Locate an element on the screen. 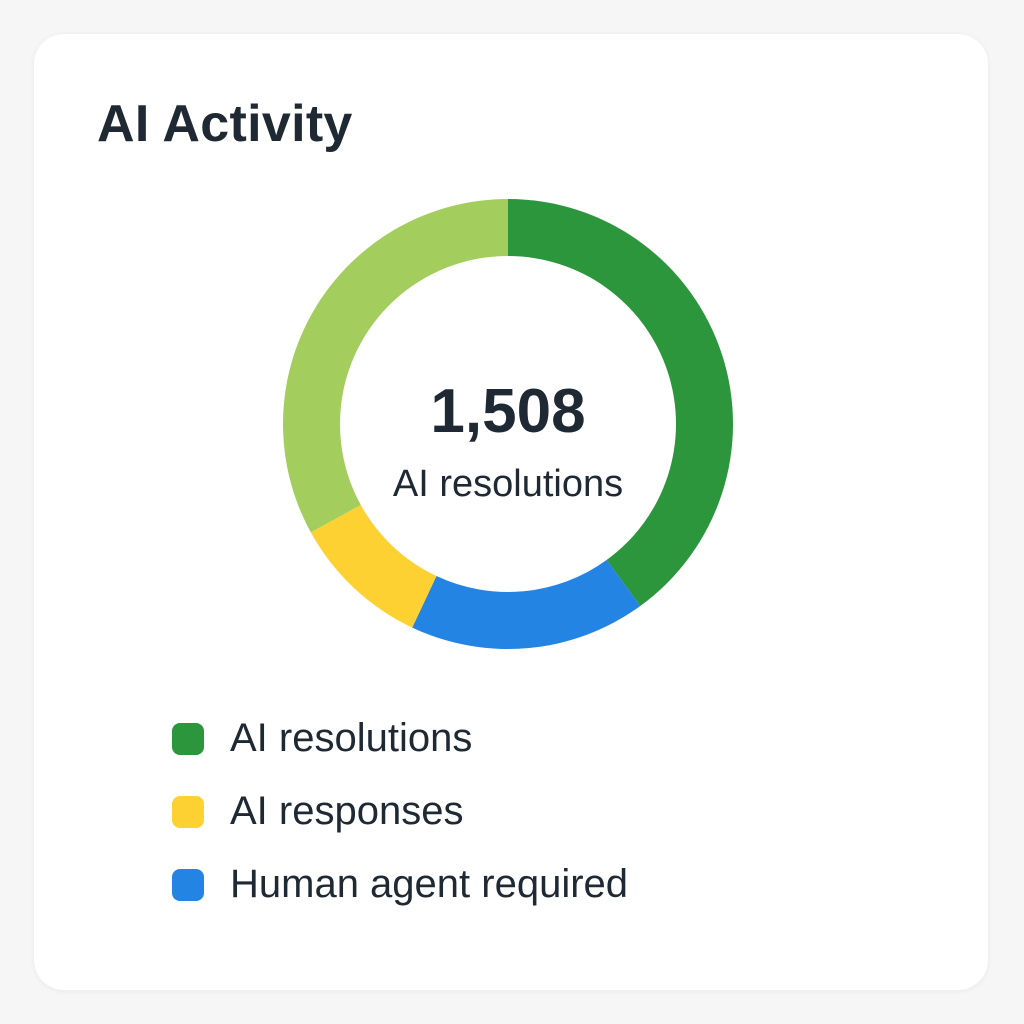  card-title: AI Activity is located at coordinates (225, 124).